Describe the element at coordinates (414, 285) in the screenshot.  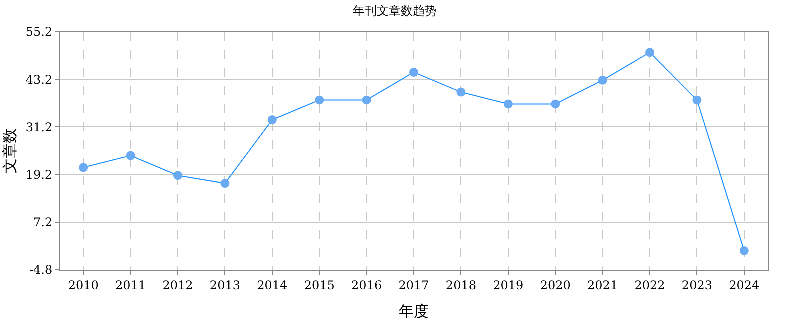
I see `x-tick-label: 2017` at that location.